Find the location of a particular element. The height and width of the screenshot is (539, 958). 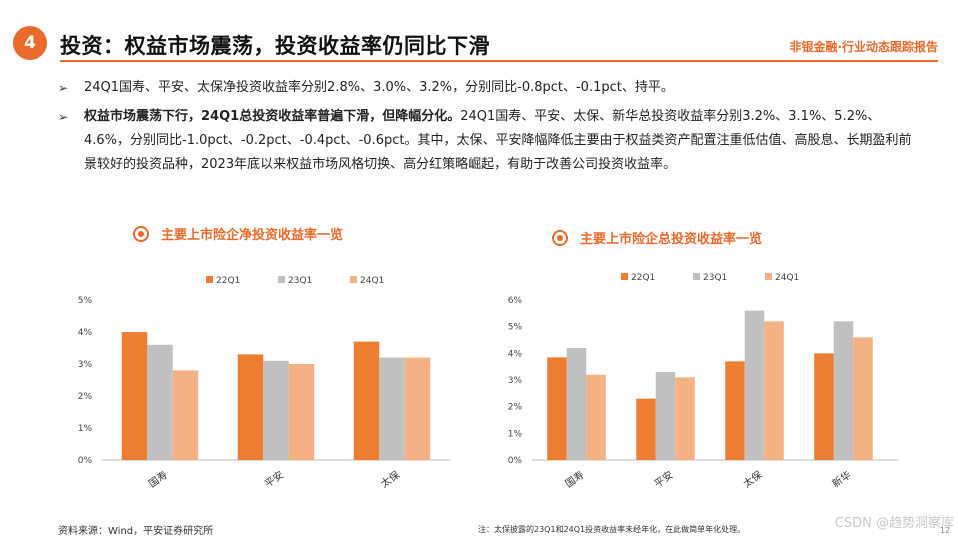

y-tick-label: 6% is located at coordinates (515, 301).